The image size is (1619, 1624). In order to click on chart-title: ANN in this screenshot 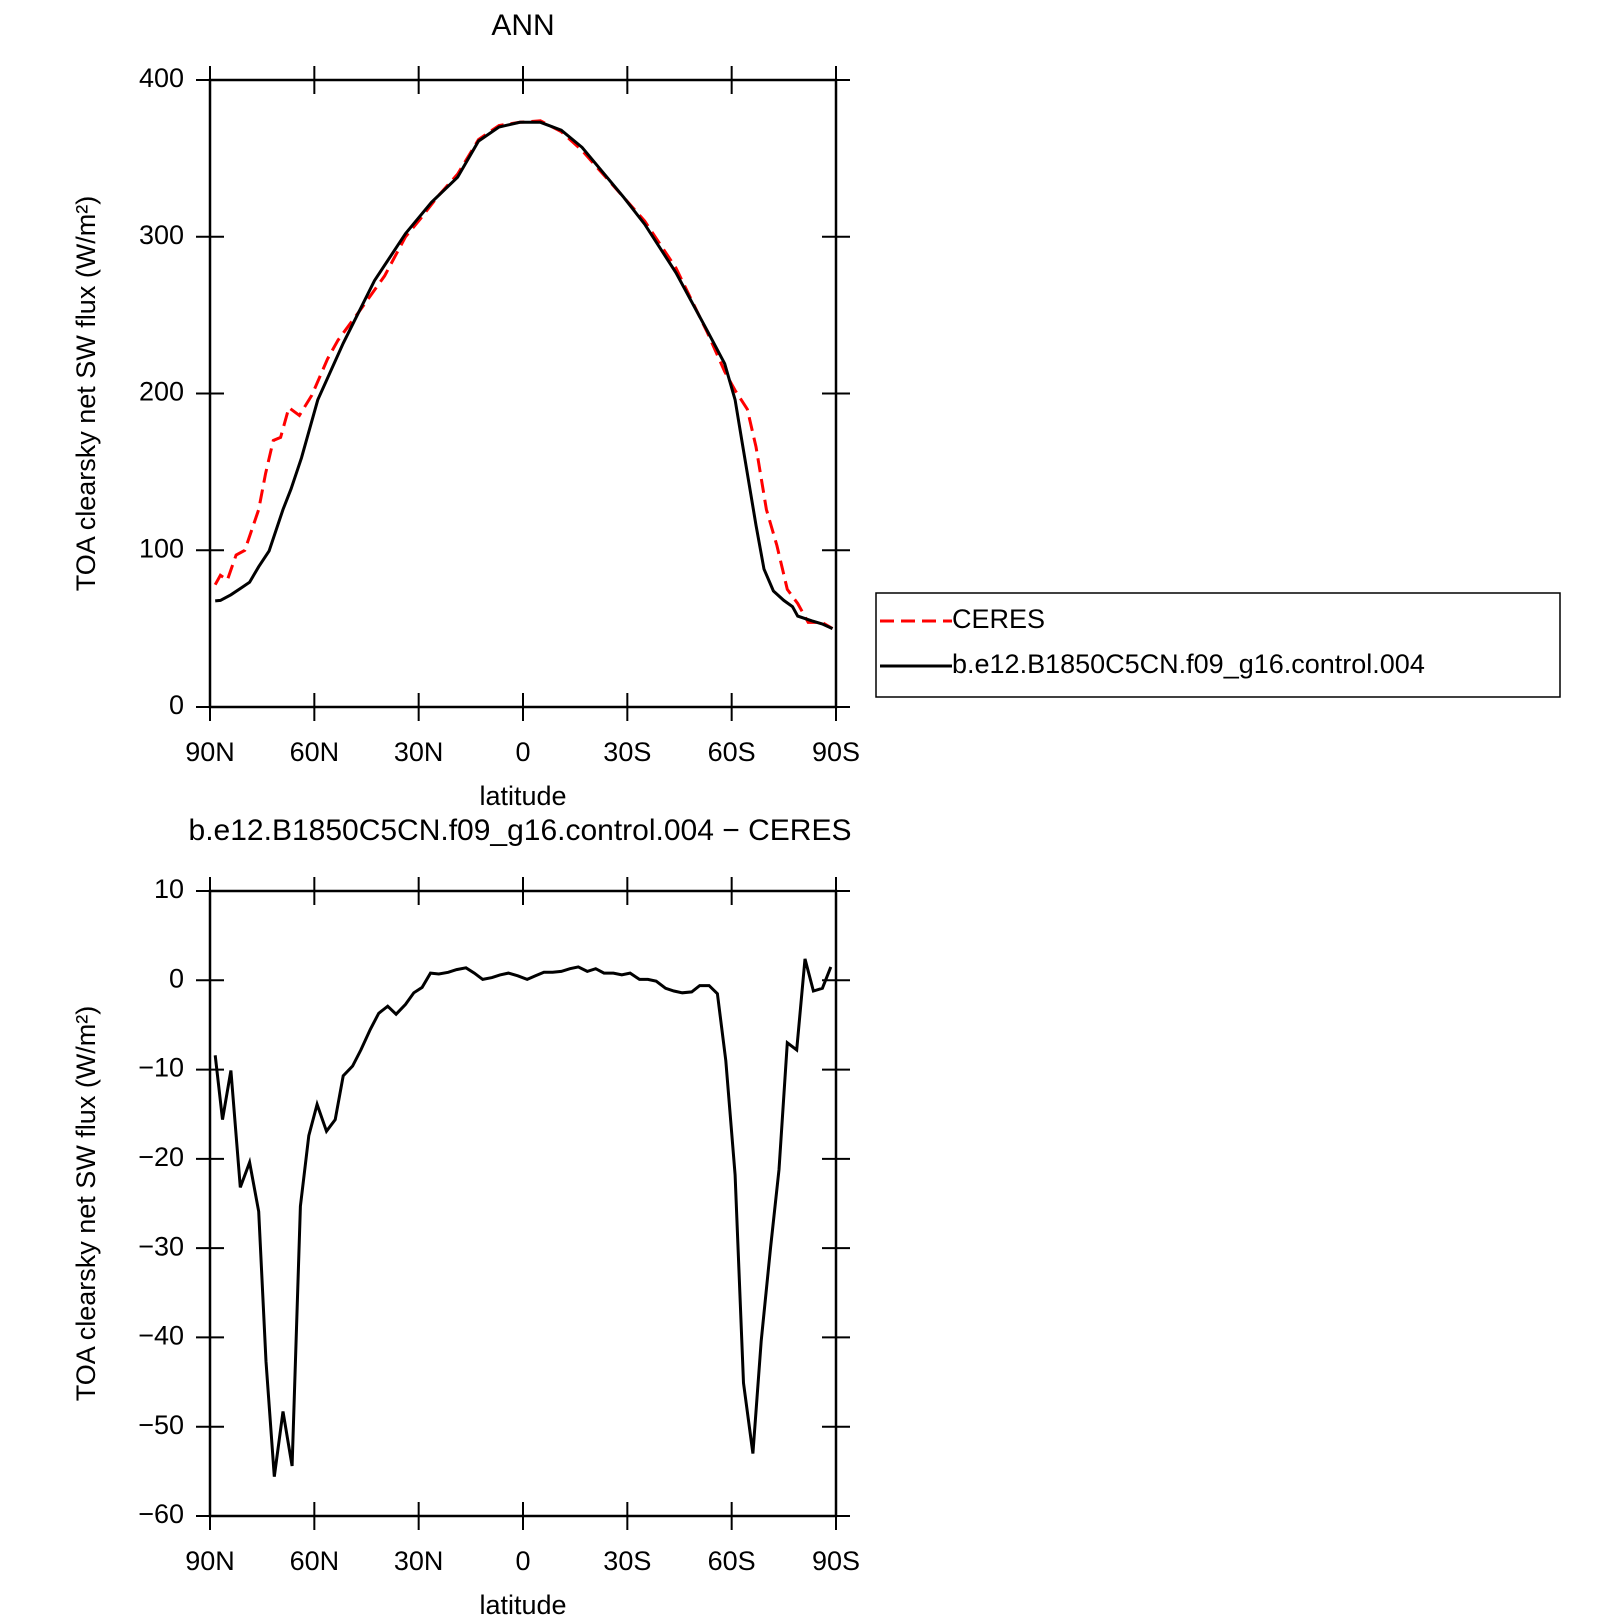, I will do `click(522, 25)`.